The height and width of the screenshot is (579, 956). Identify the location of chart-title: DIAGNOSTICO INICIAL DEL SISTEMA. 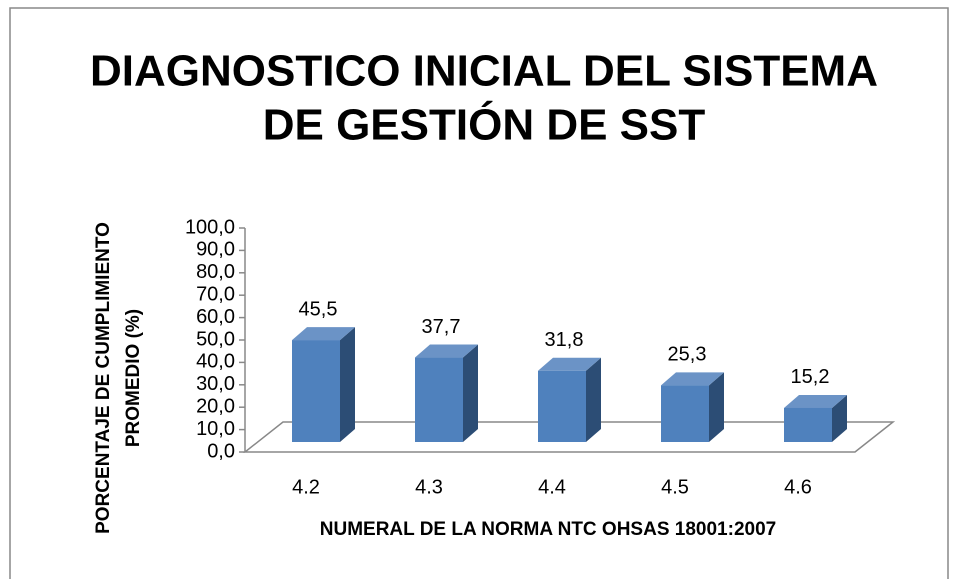
(484, 71).